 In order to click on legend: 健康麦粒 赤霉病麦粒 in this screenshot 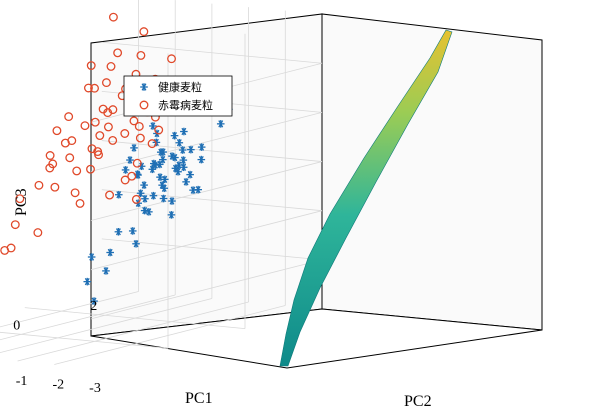, I will do `click(178, 96)`.